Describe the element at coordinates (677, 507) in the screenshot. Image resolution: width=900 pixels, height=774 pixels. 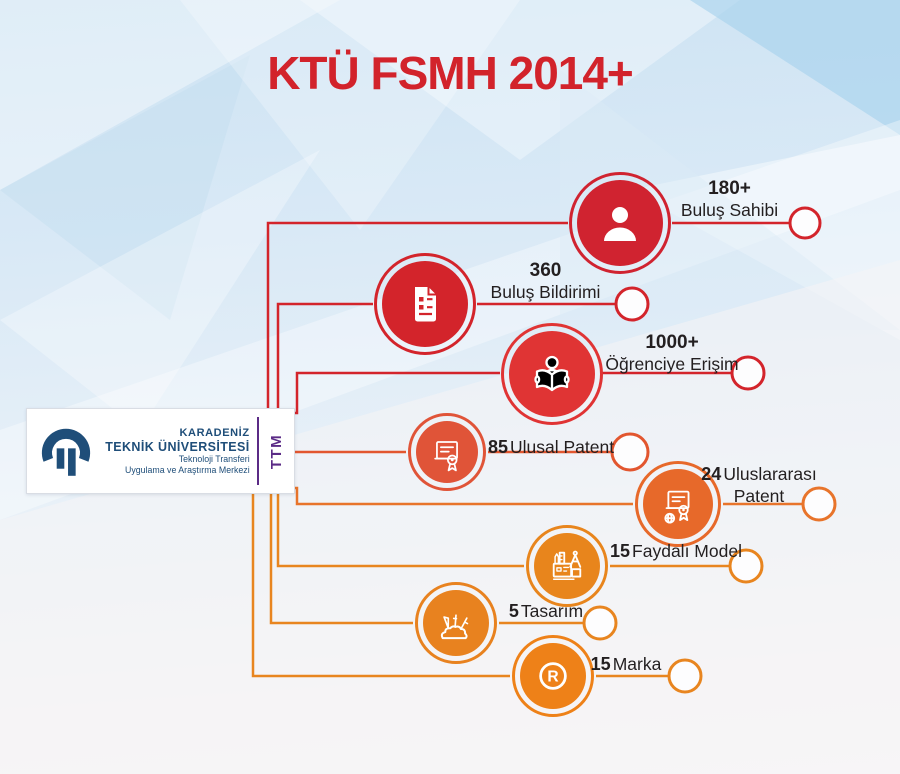
I see `certificate-globe-icon` at that location.